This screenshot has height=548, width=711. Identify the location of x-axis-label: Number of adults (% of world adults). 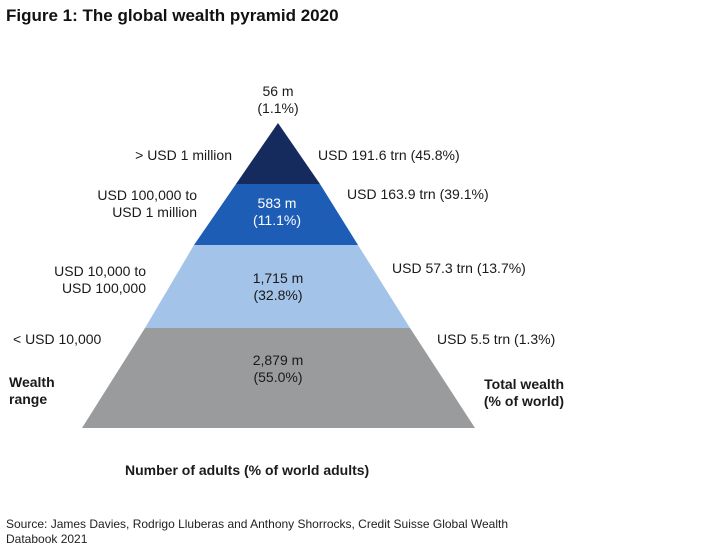
(247, 470).